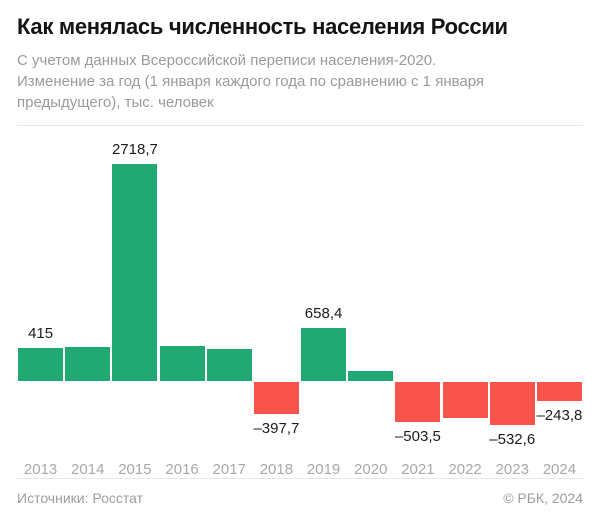  I want to click on source-note: Источники: Росстат, so click(80, 497).